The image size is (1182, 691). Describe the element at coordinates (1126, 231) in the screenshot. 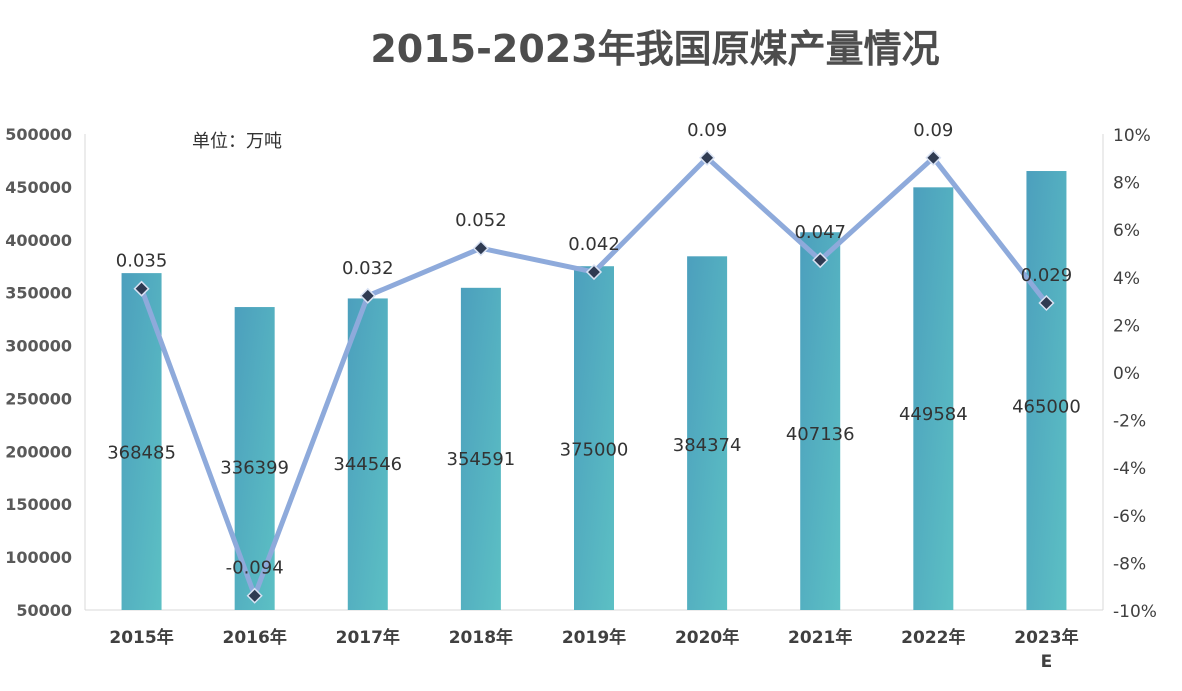

I see `y-right-tick-label: 6%` at that location.